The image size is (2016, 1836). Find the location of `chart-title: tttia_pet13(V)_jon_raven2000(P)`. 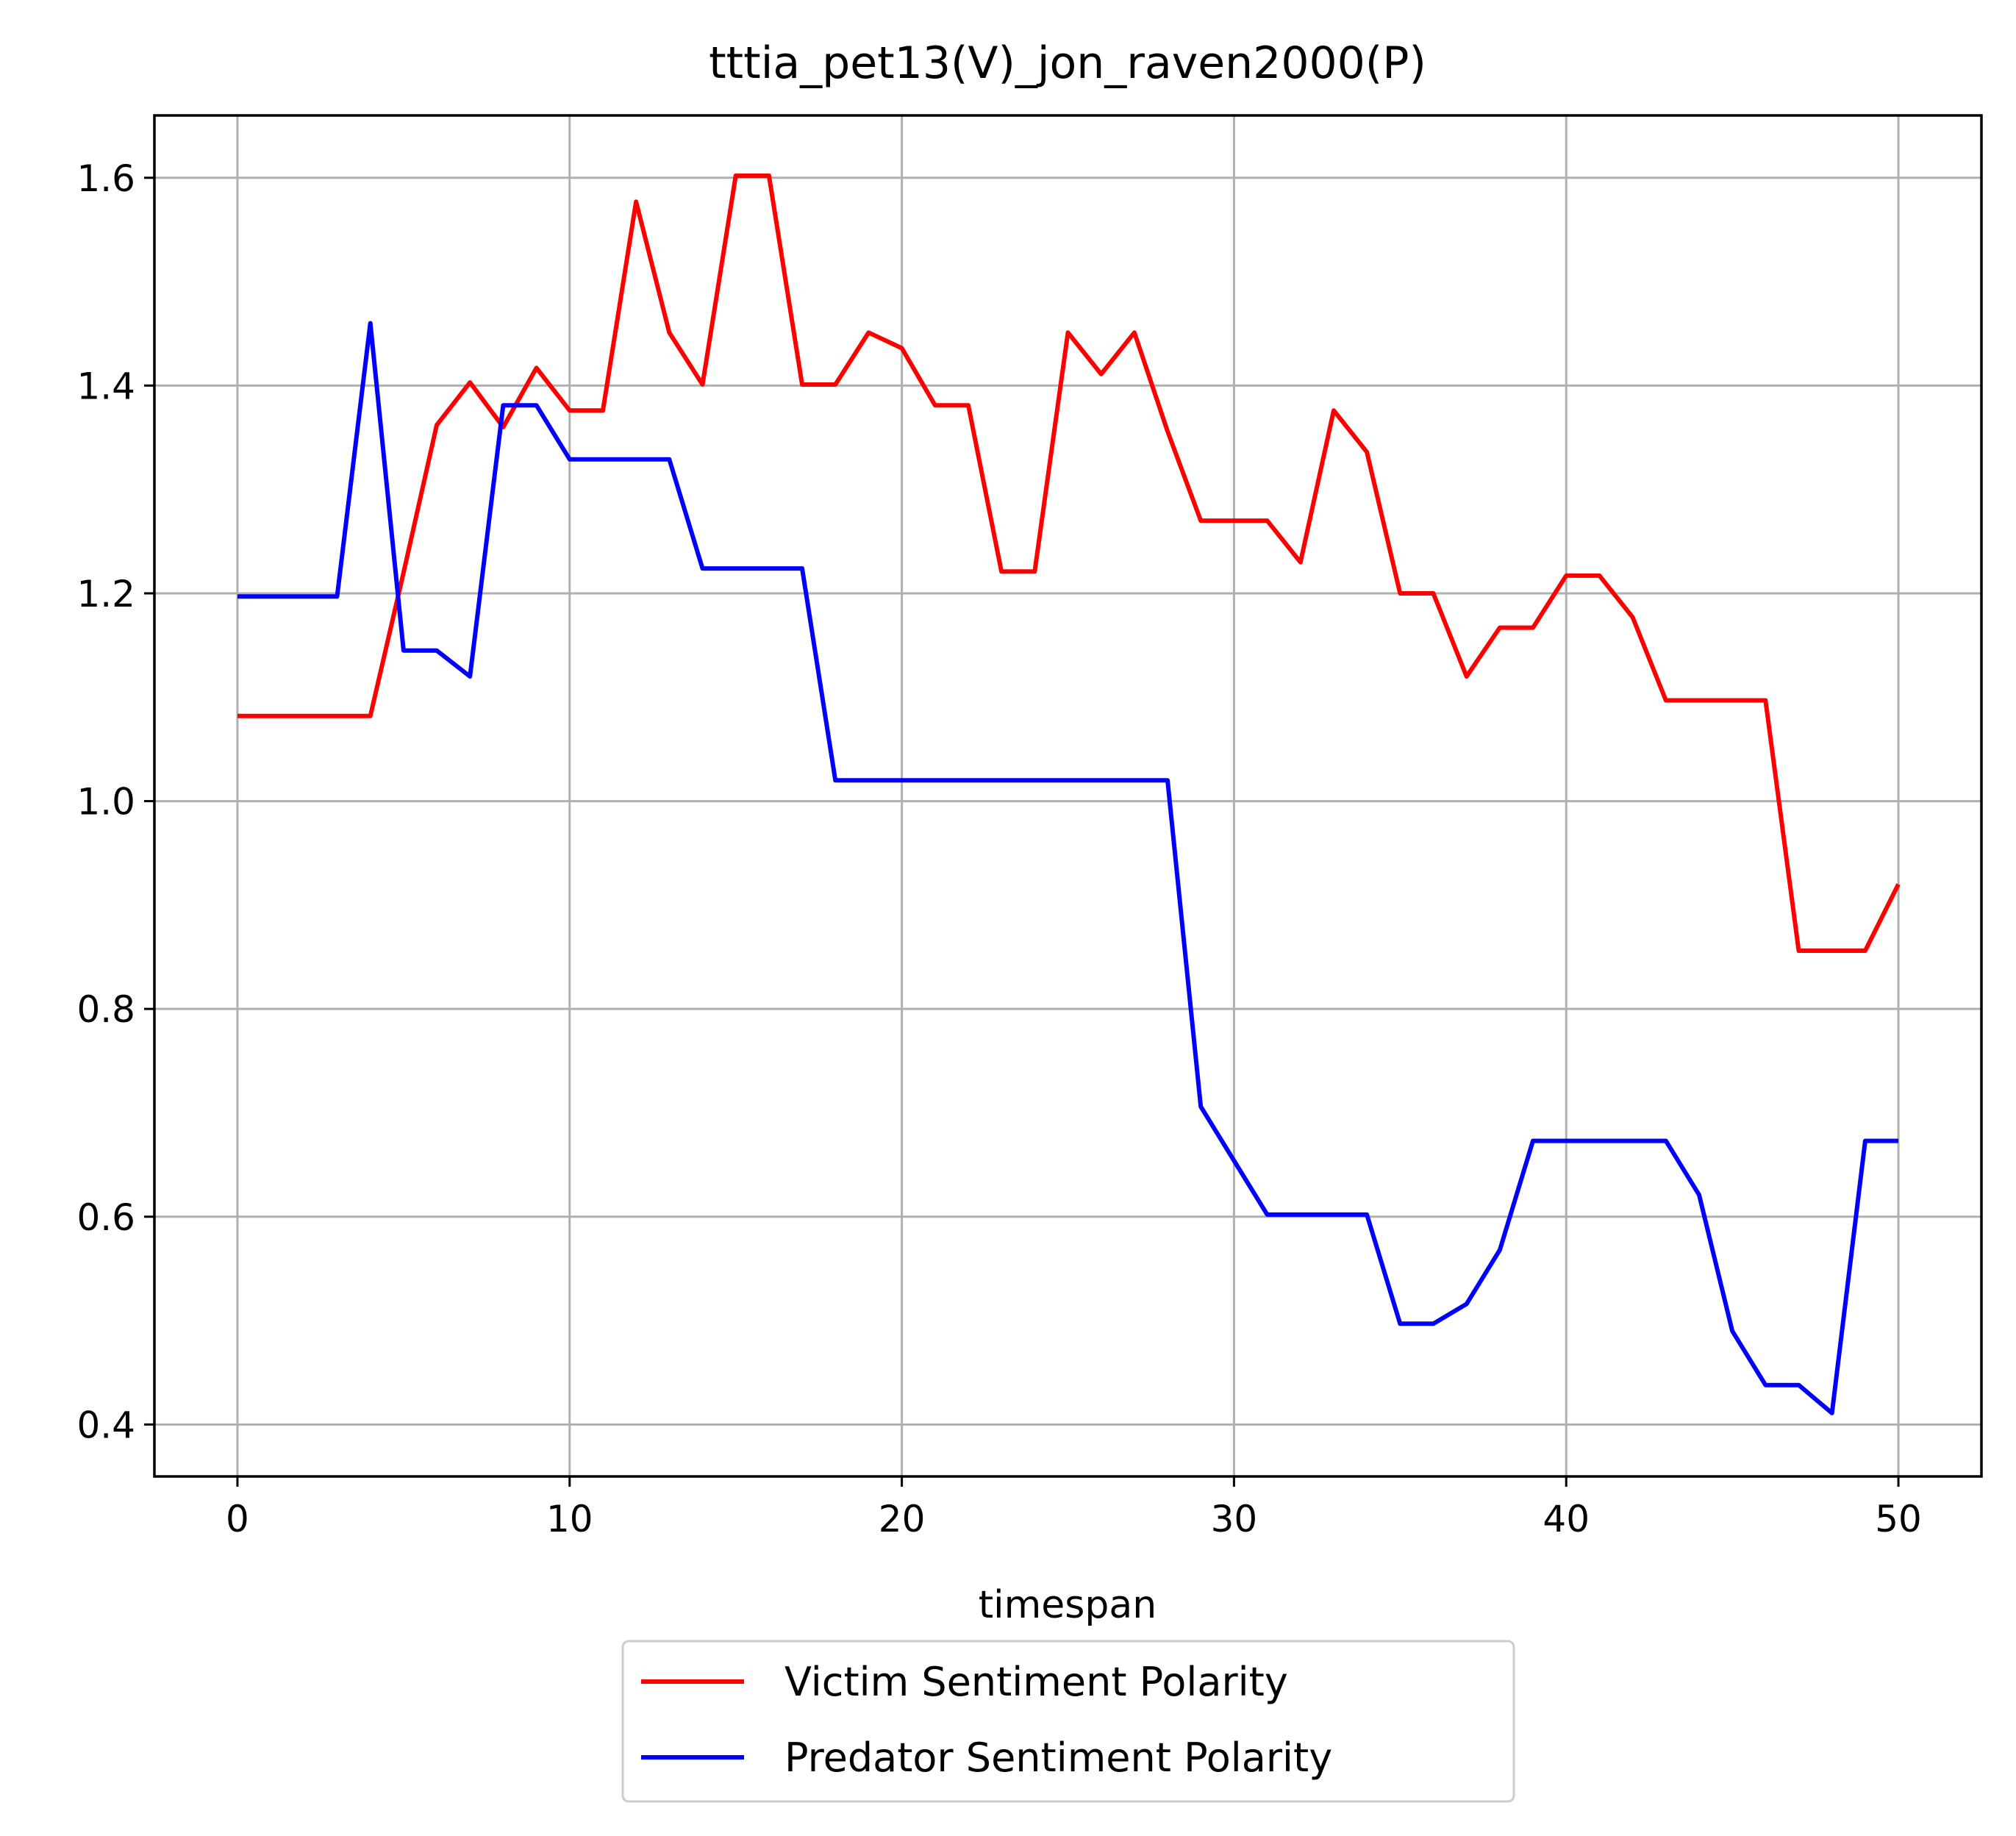

chart-title: tttia_pet13(V)_jon_raven2000(P) is located at coordinates (1067, 63).